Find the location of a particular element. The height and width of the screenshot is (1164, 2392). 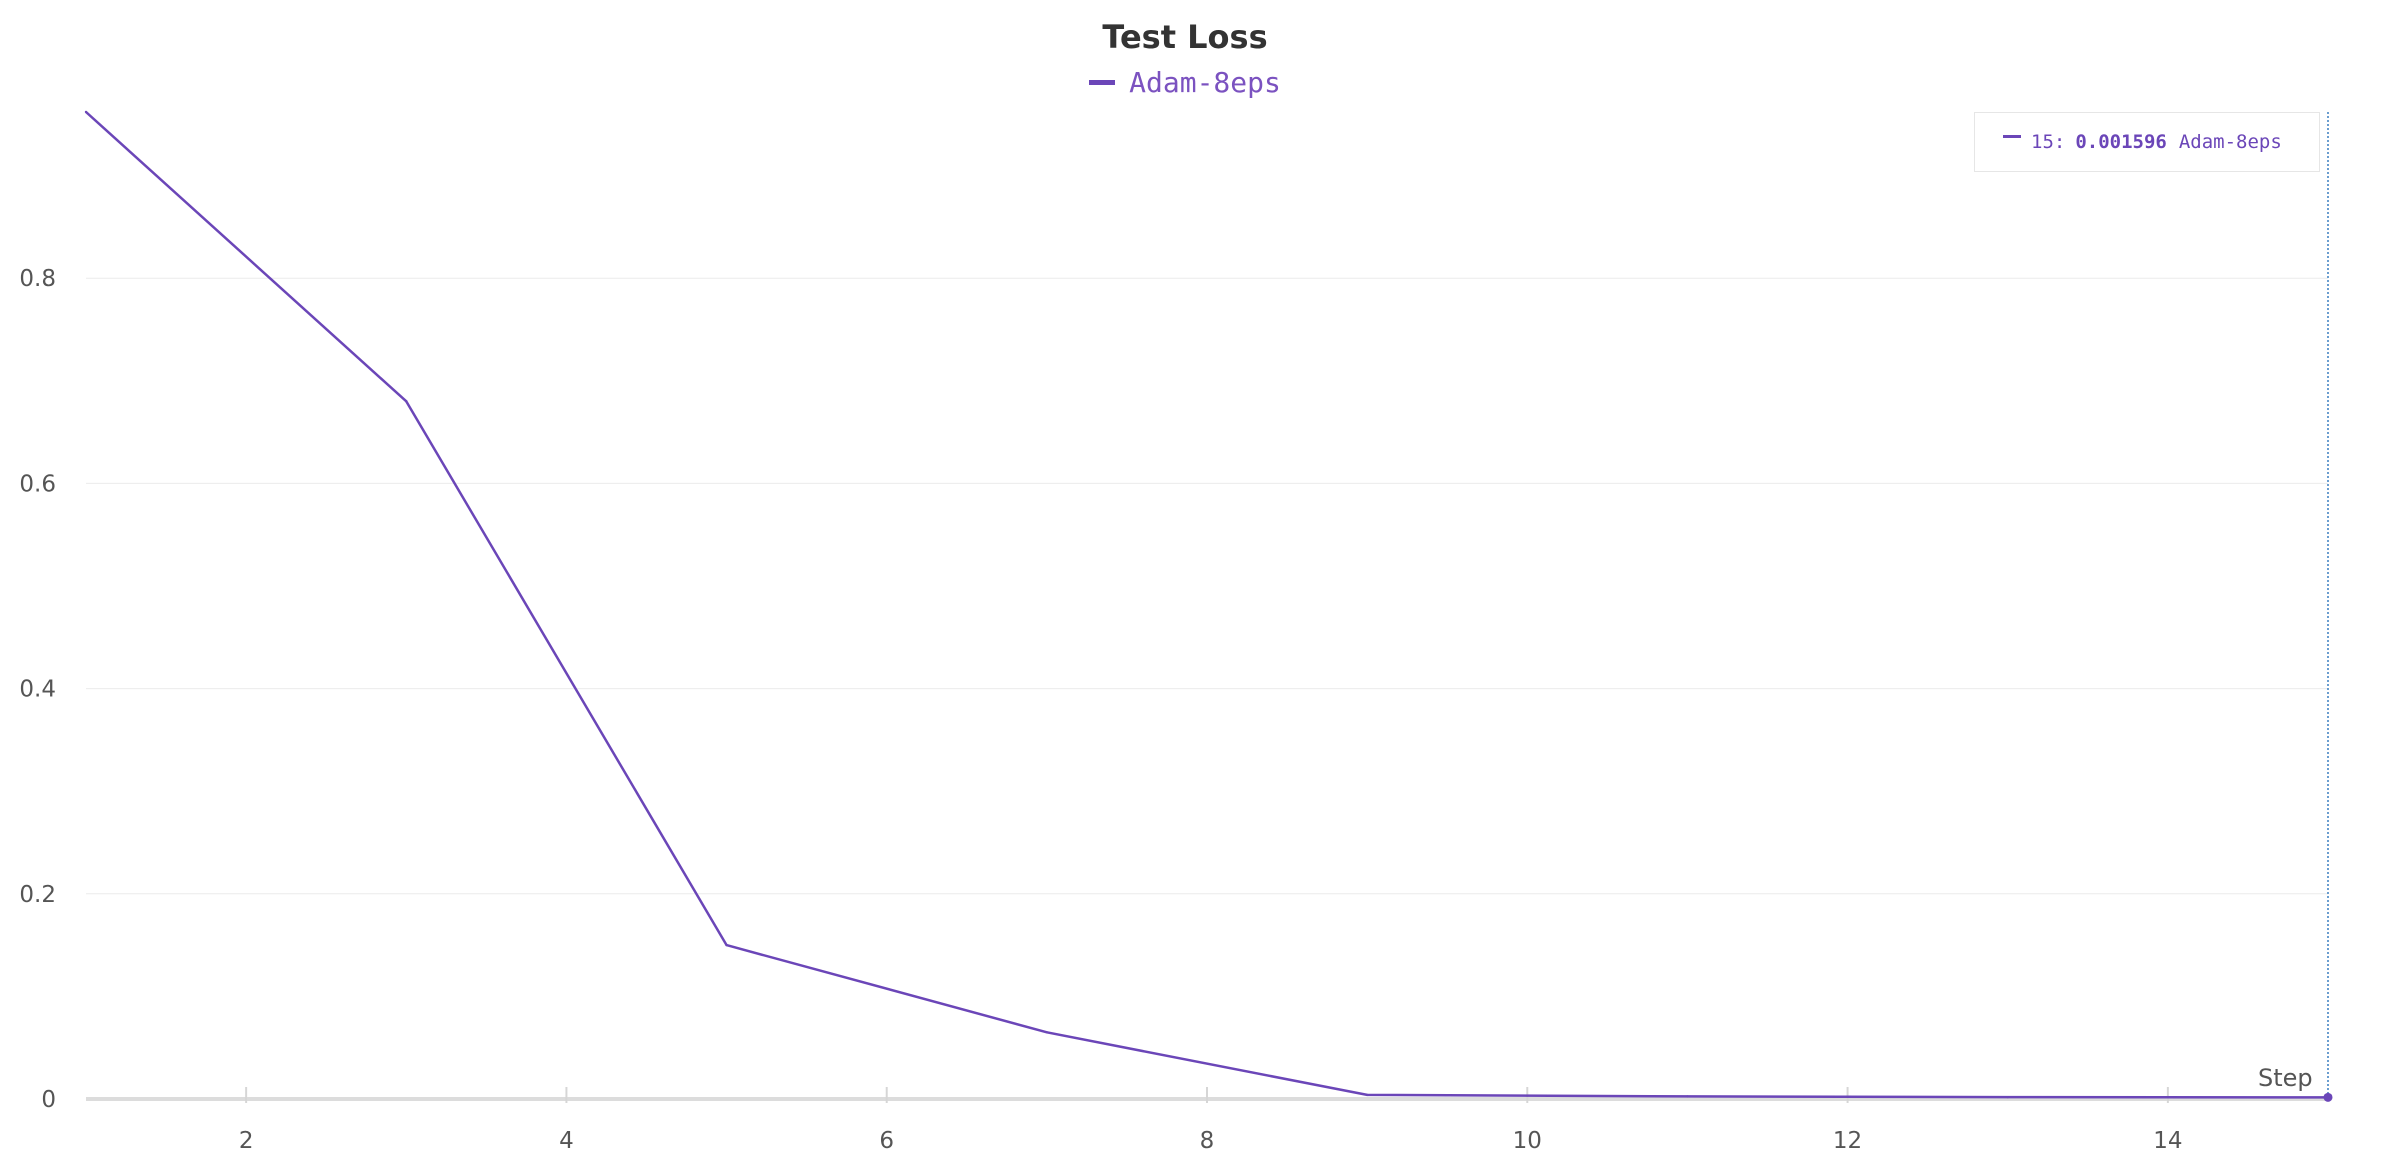

hover-tooltip: 15: 0.001596 Adam-8eps is located at coordinates (2147, 142).